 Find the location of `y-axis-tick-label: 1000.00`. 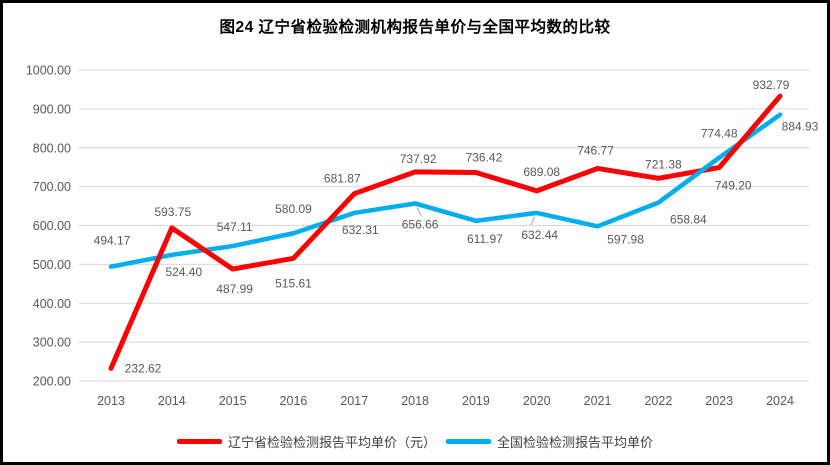

y-axis-tick-label: 1000.00 is located at coordinates (48, 71).